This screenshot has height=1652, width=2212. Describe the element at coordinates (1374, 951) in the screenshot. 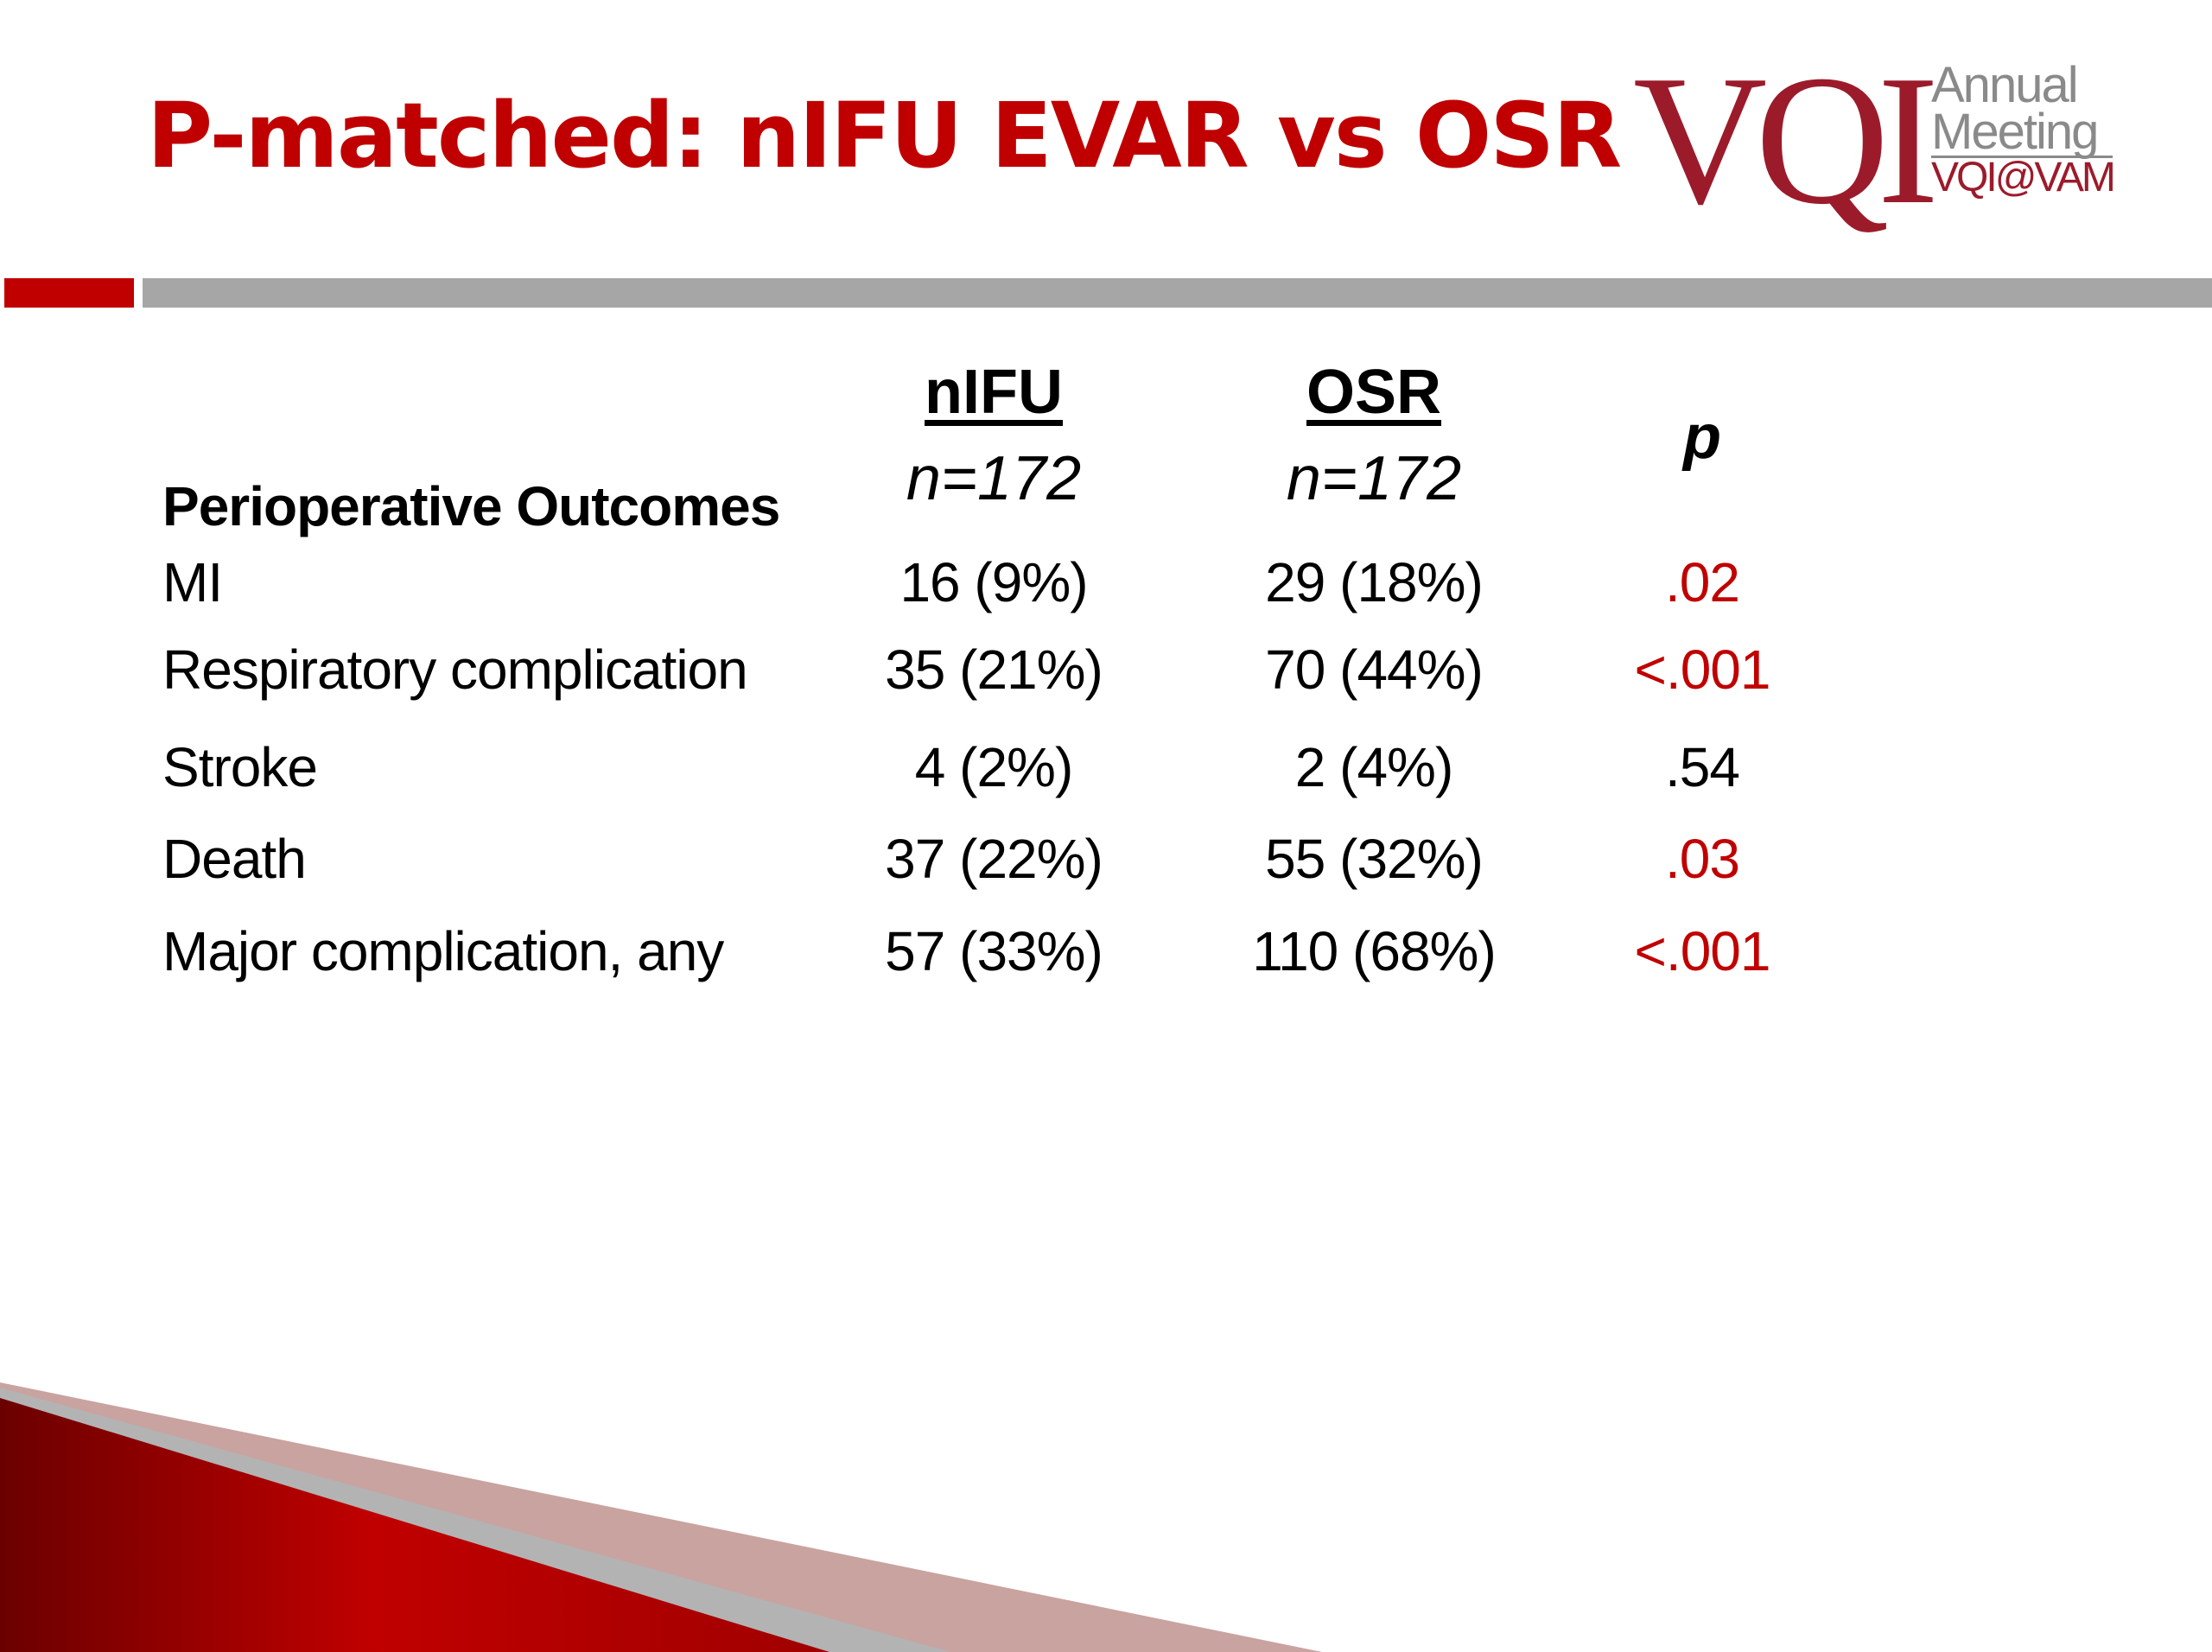

I see `osr-value: 110 (68%)` at that location.